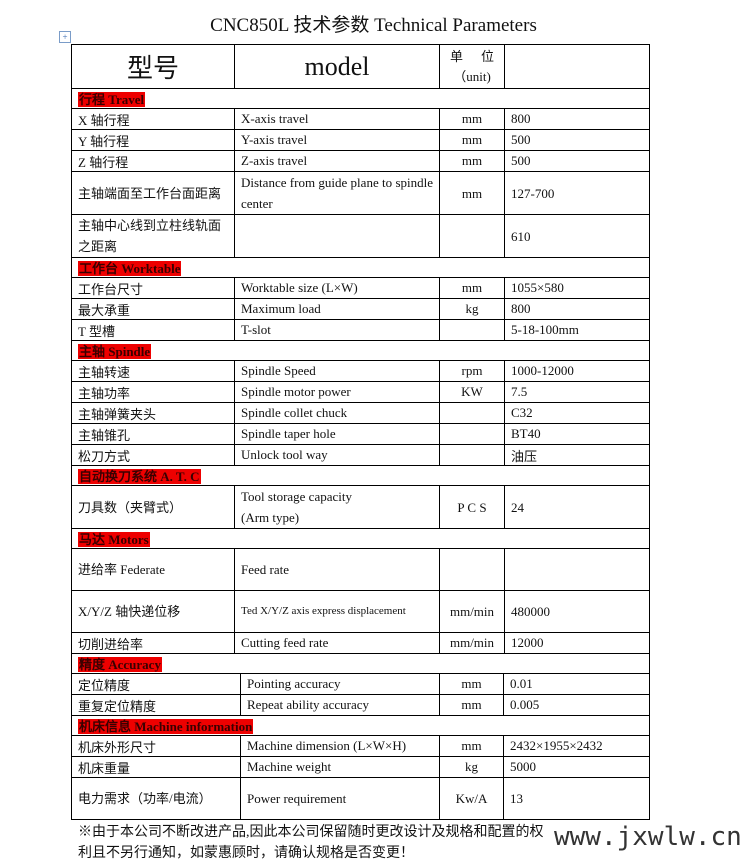 Image resolution: width=747 pixels, height=864 pixels. I want to click on section-header-row: 精度 Accuracy, so click(360, 663).